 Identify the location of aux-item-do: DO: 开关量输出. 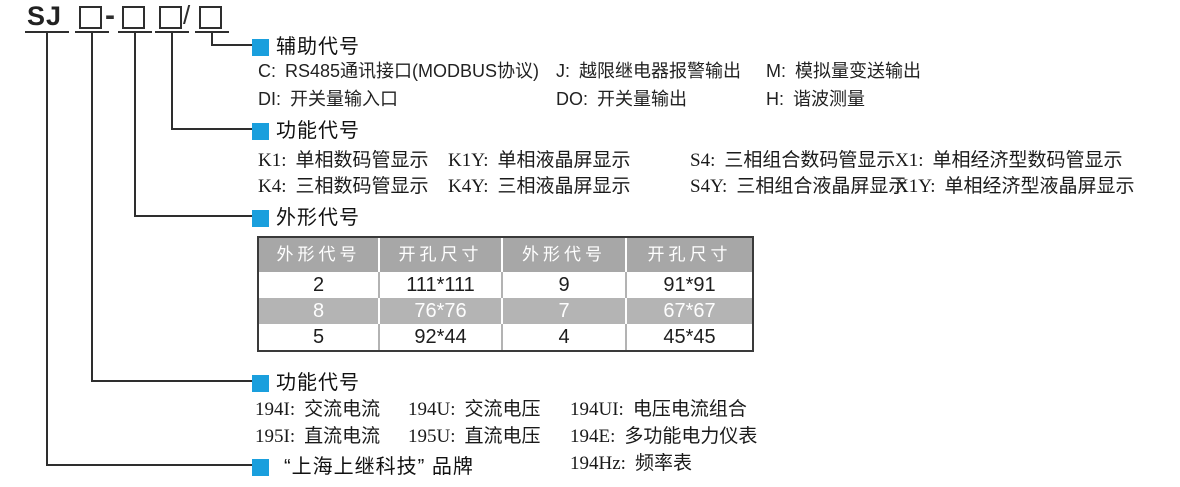
(622, 99).